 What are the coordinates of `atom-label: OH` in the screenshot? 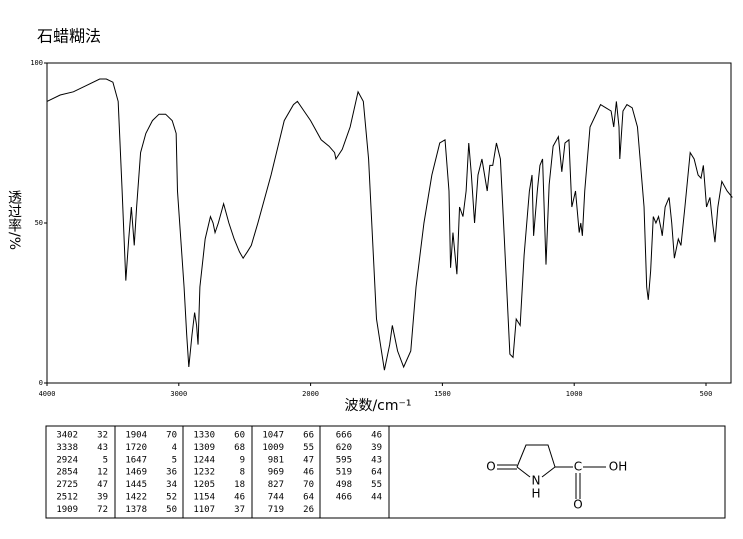 It's located at (618, 467).